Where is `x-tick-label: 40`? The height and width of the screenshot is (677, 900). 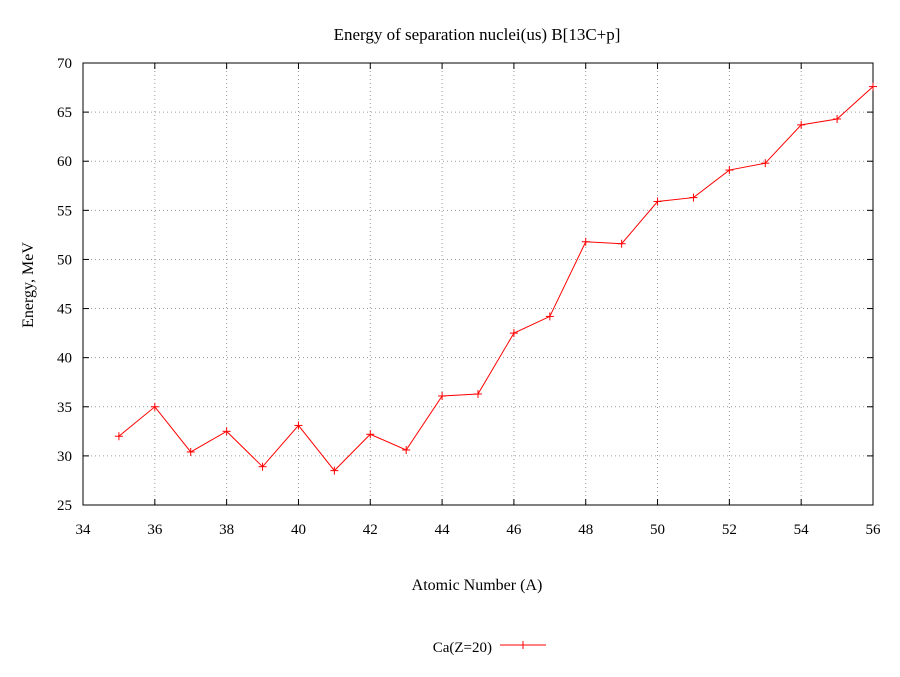
x-tick-label: 40 is located at coordinates (298, 530).